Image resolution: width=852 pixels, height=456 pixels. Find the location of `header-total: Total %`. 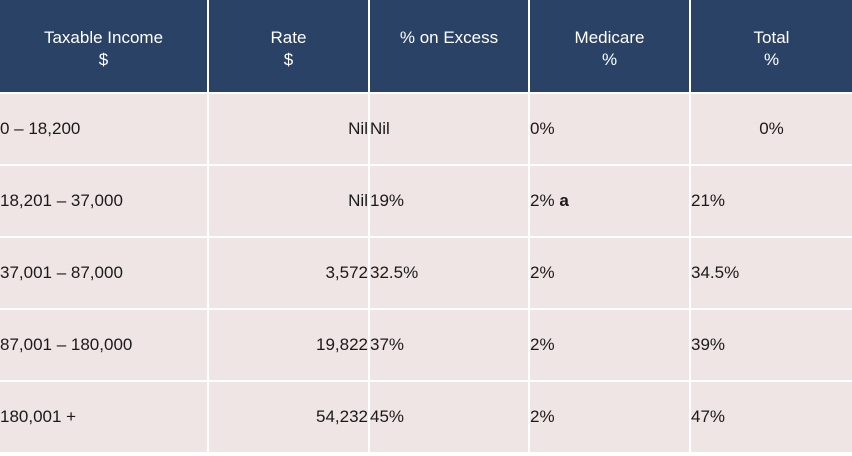

header-total: Total % is located at coordinates (771, 47).